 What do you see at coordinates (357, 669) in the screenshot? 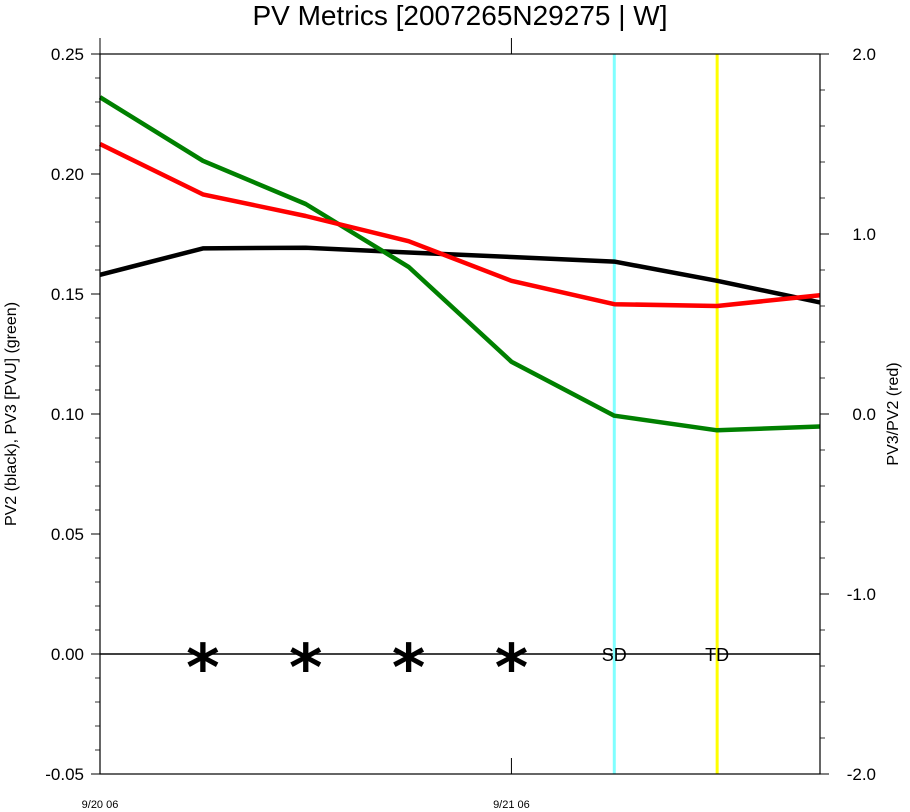
I see `star-layer: * * * *` at bounding box center [357, 669].